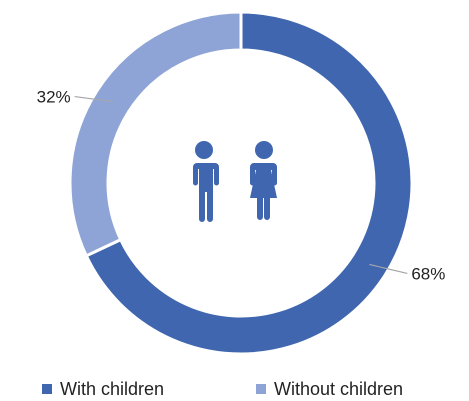 The height and width of the screenshot is (401, 469). Describe the element at coordinates (112, 388) in the screenshot. I see `legend-label-with-children: With children` at that location.